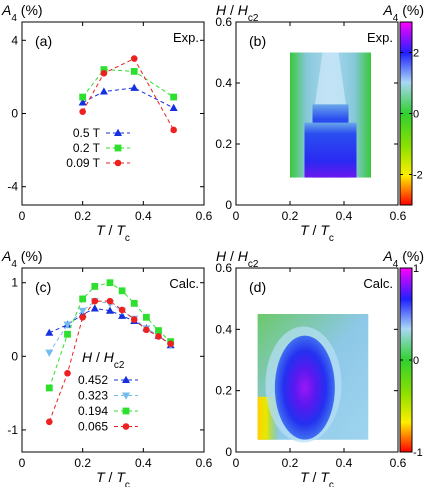 The height and width of the screenshot is (487, 426). I want to click on series-0-5-T, so click(128, 97).